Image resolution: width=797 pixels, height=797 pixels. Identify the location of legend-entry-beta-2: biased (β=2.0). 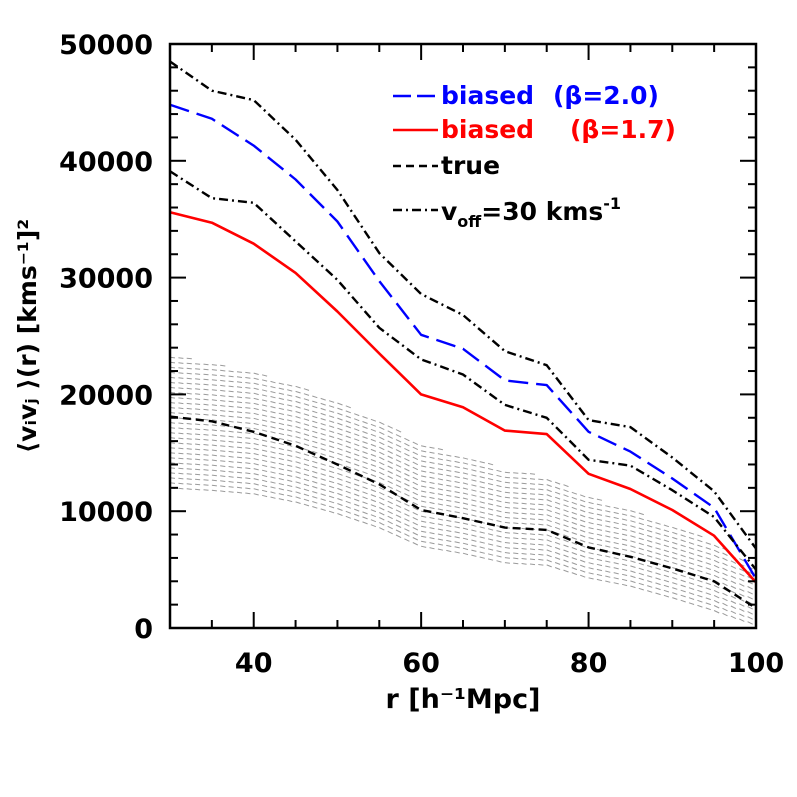
(526, 95).